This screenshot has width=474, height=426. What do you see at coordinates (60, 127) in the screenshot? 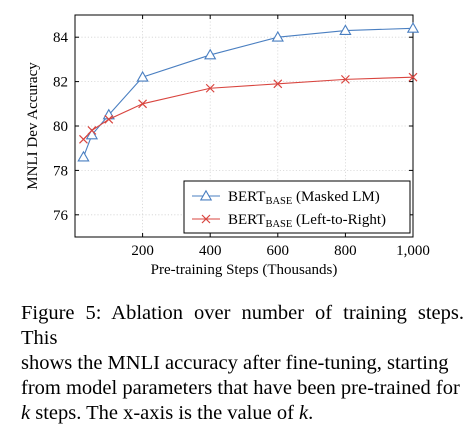
I see `y-tick-label: 80` at bounding box center [60, 127].